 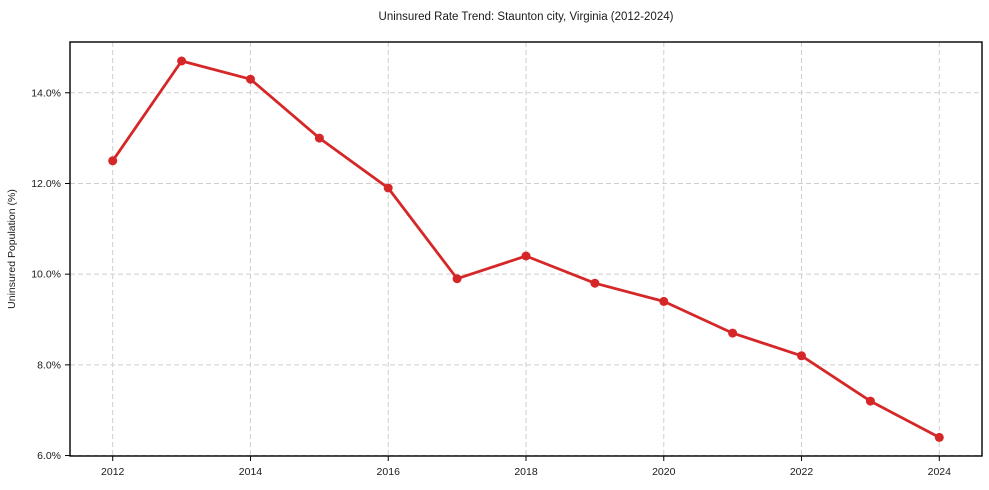 I want to click on x-tick-label: 2018, so click(x=526, y=472).